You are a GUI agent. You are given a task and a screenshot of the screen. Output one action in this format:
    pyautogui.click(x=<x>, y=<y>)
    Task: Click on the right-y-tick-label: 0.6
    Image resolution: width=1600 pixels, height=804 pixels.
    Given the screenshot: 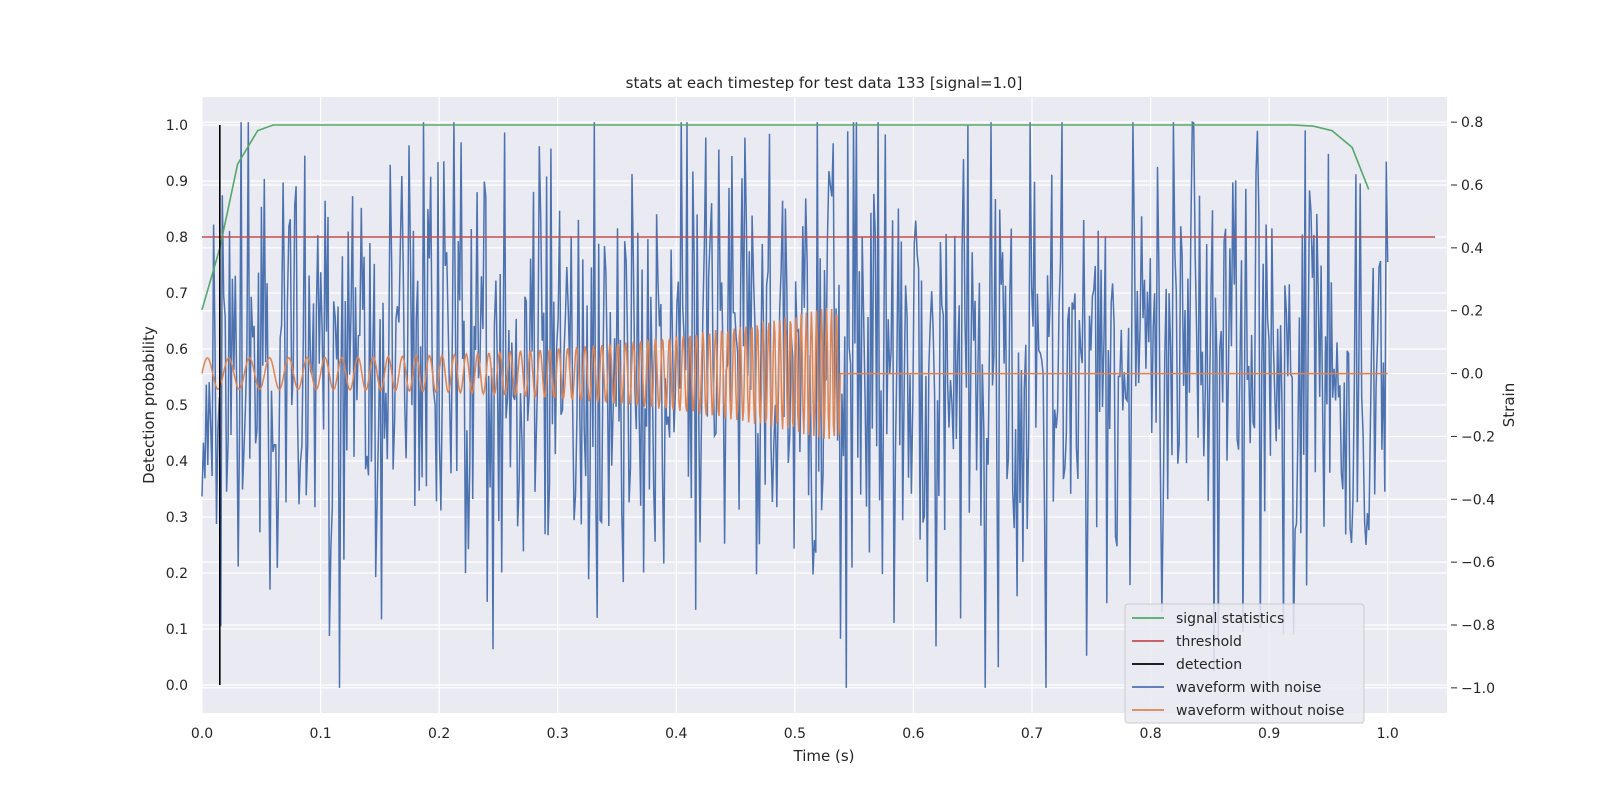 What is the action you would take?
    pyautogui.click(x=1472, y=186)
    